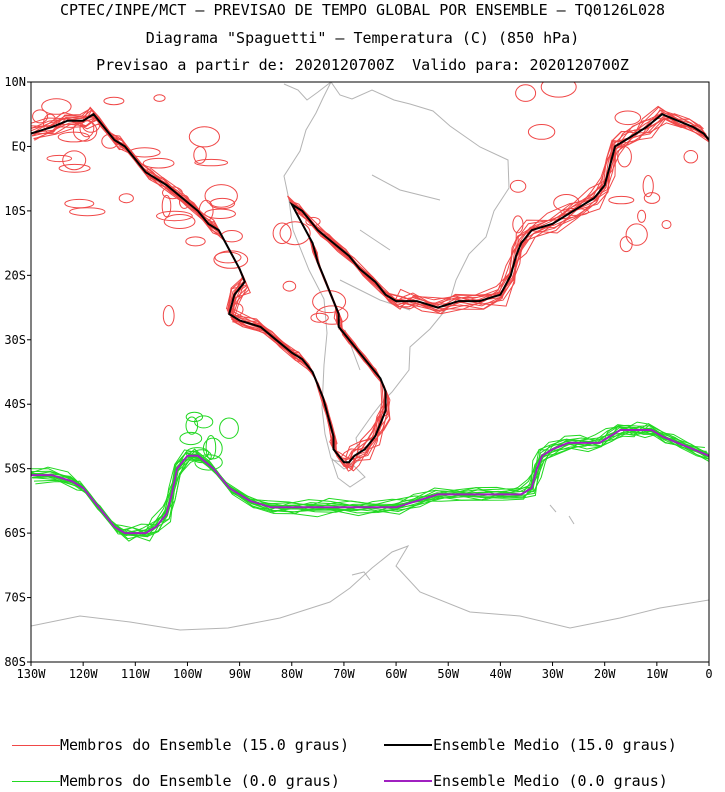 Image resolution: width=725 pixels, height=792 pixels. Describe the element at coordinates (396, 674) in the screenshot. I see `lon-tick-label: 60W` at that location.